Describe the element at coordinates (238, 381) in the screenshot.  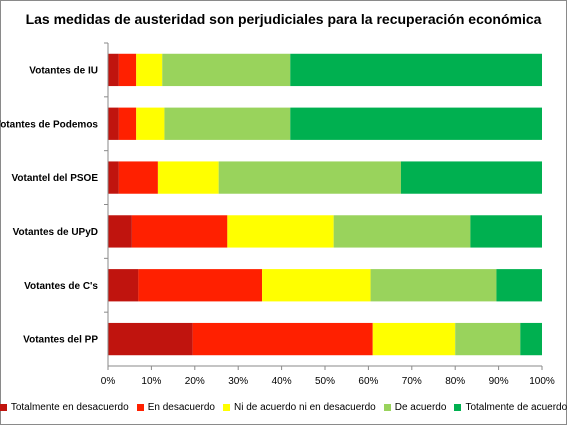
I see `x-tick-label: 30%` at that location.